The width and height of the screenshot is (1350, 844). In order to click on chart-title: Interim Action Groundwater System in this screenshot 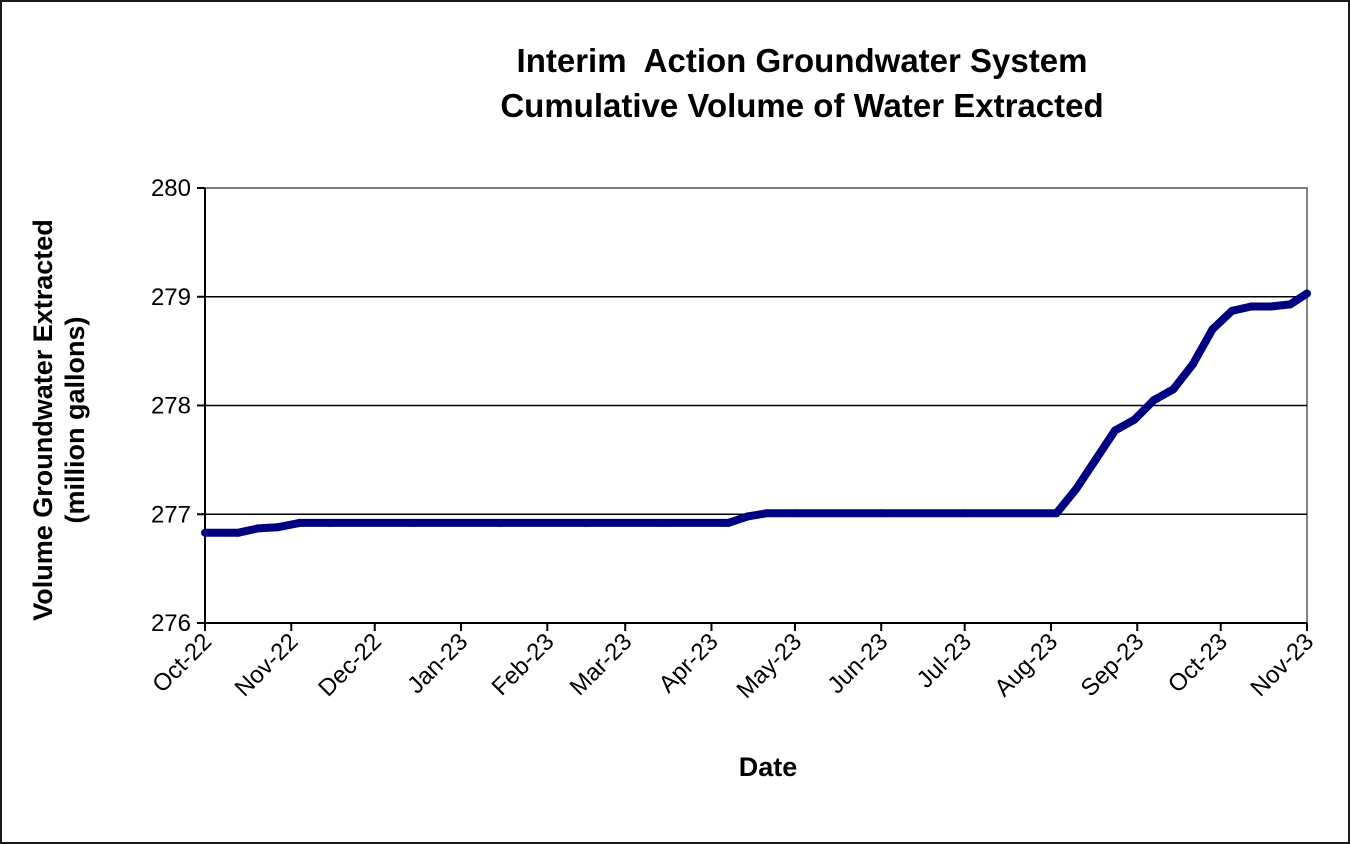, I will do `click(802, 60)`.